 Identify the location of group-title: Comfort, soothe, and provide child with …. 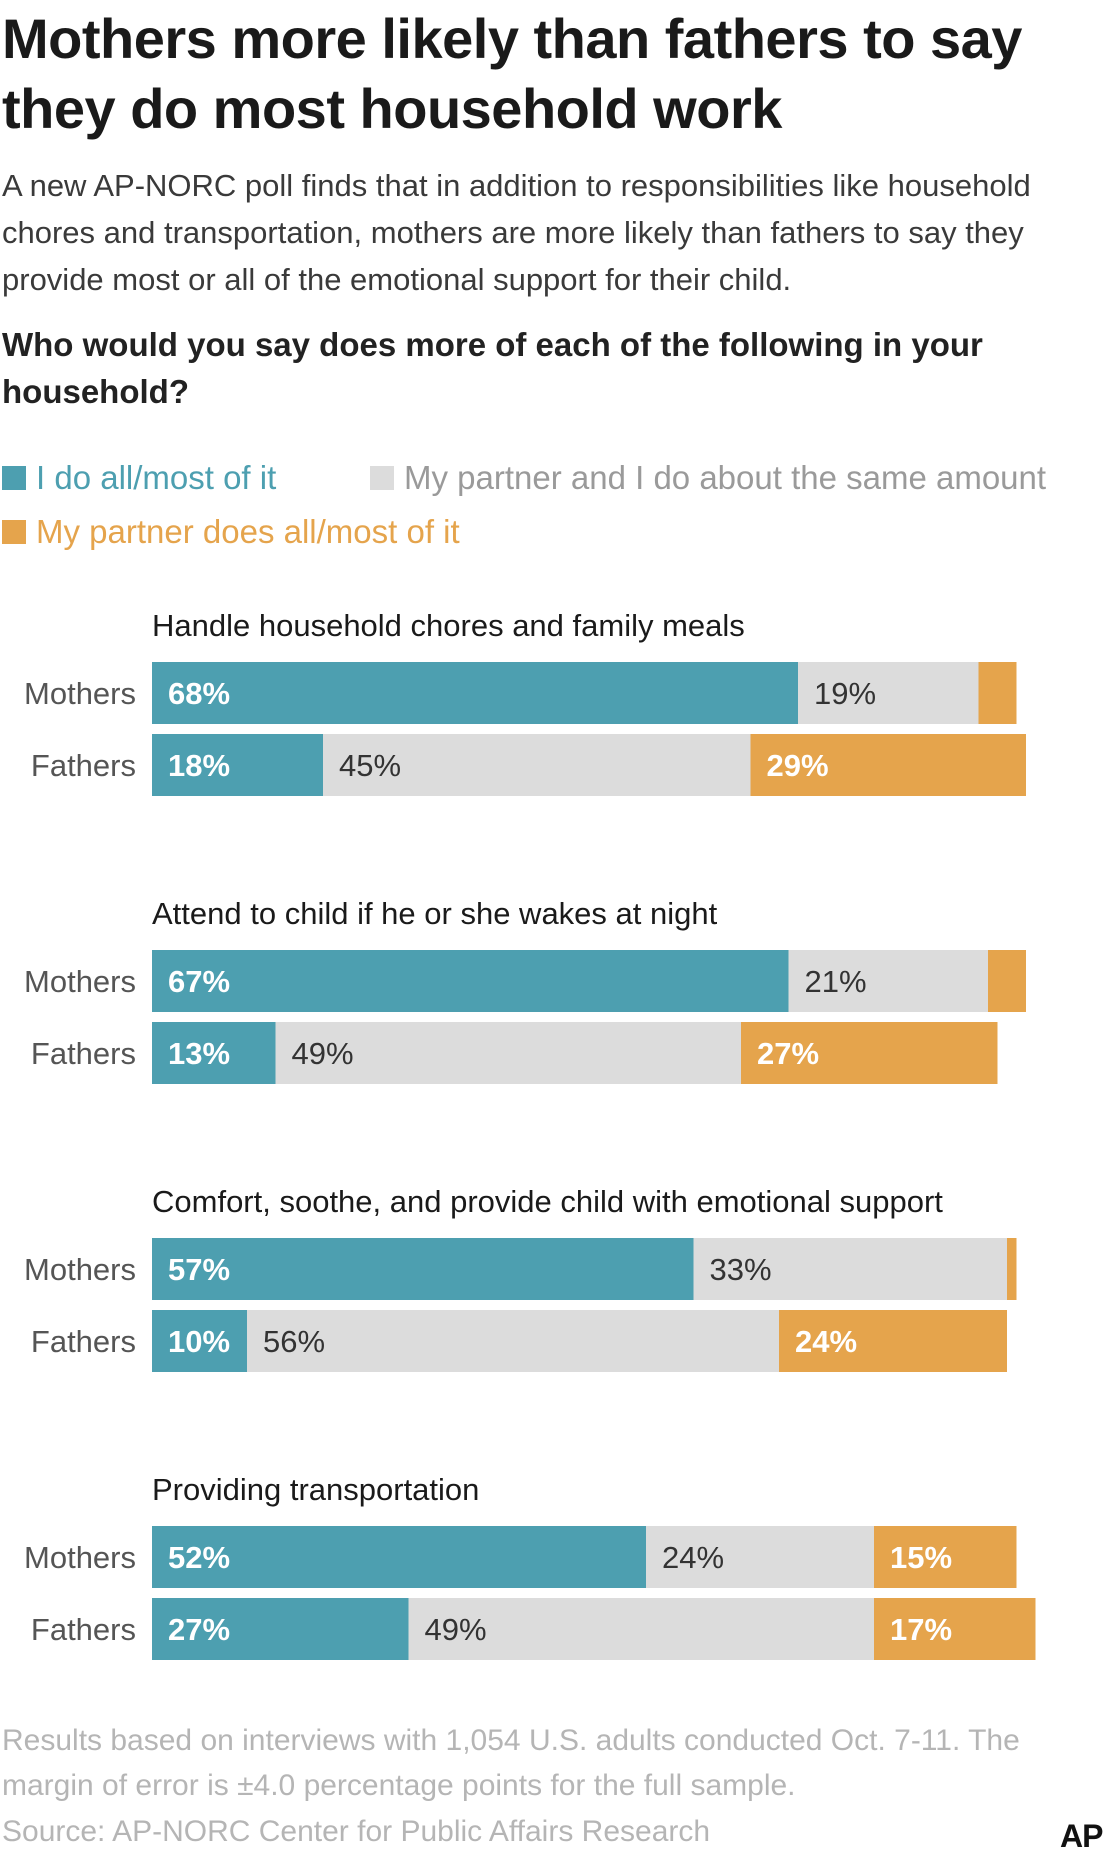
(547, 1201).